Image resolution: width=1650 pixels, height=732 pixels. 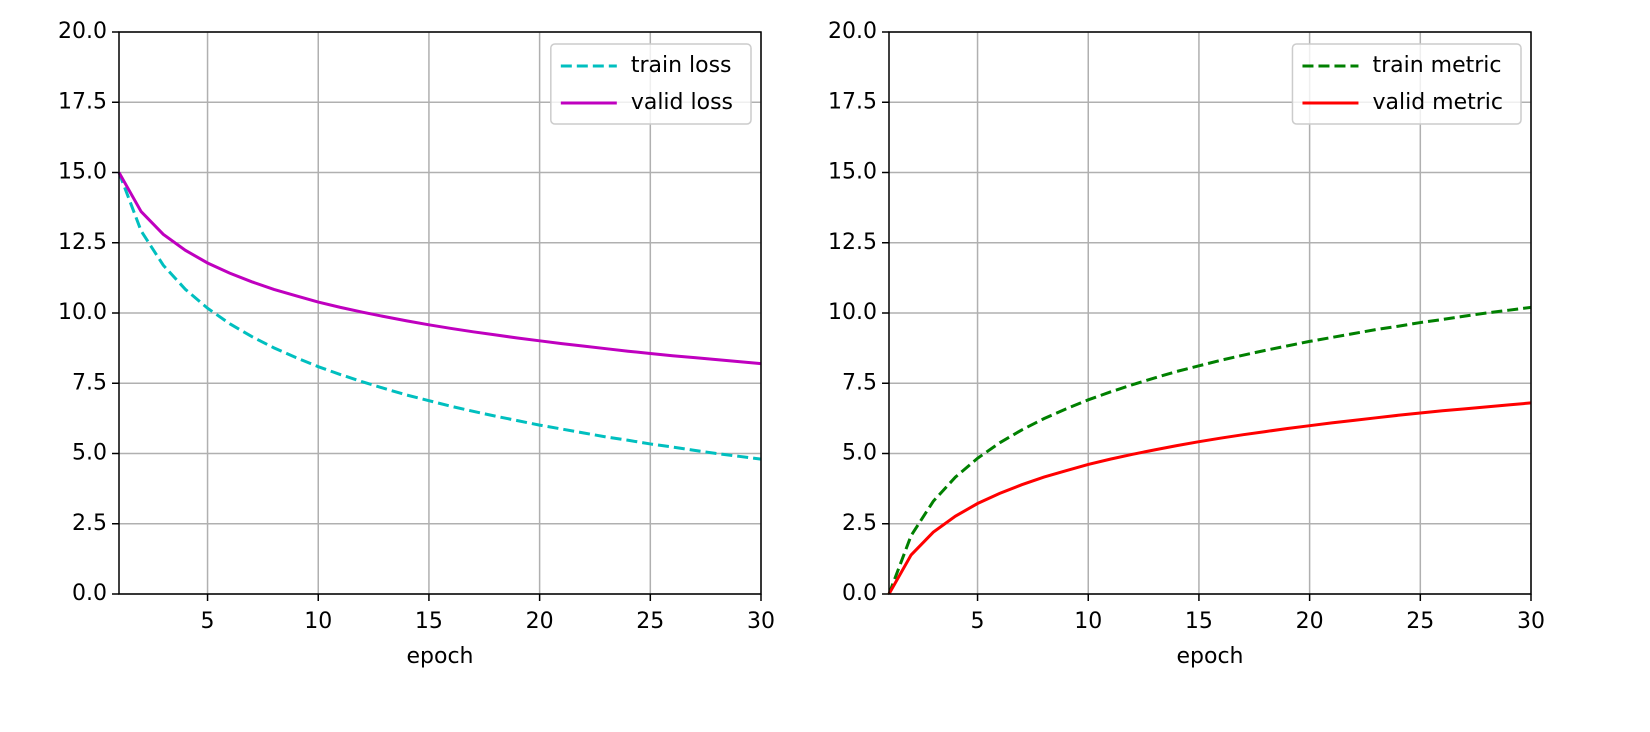 What do you see at coordinates (1406, 84) in the screenshot?
I see `legend: train metric valid metric` at bounding box center [1406, 84].